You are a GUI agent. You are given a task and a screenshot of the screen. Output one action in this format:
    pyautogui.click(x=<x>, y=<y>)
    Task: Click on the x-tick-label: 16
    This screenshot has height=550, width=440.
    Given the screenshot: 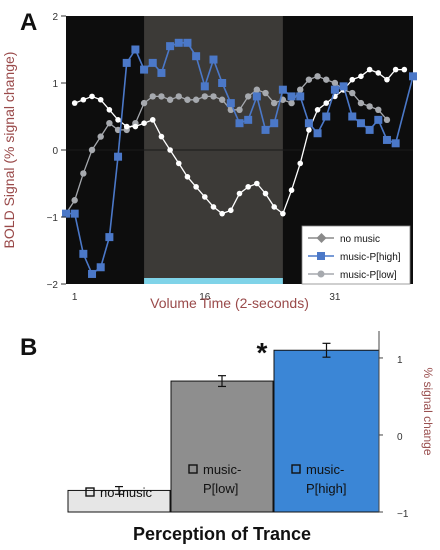 What is the action you would take?
    pyautogui.click(x=205, y=297)
    